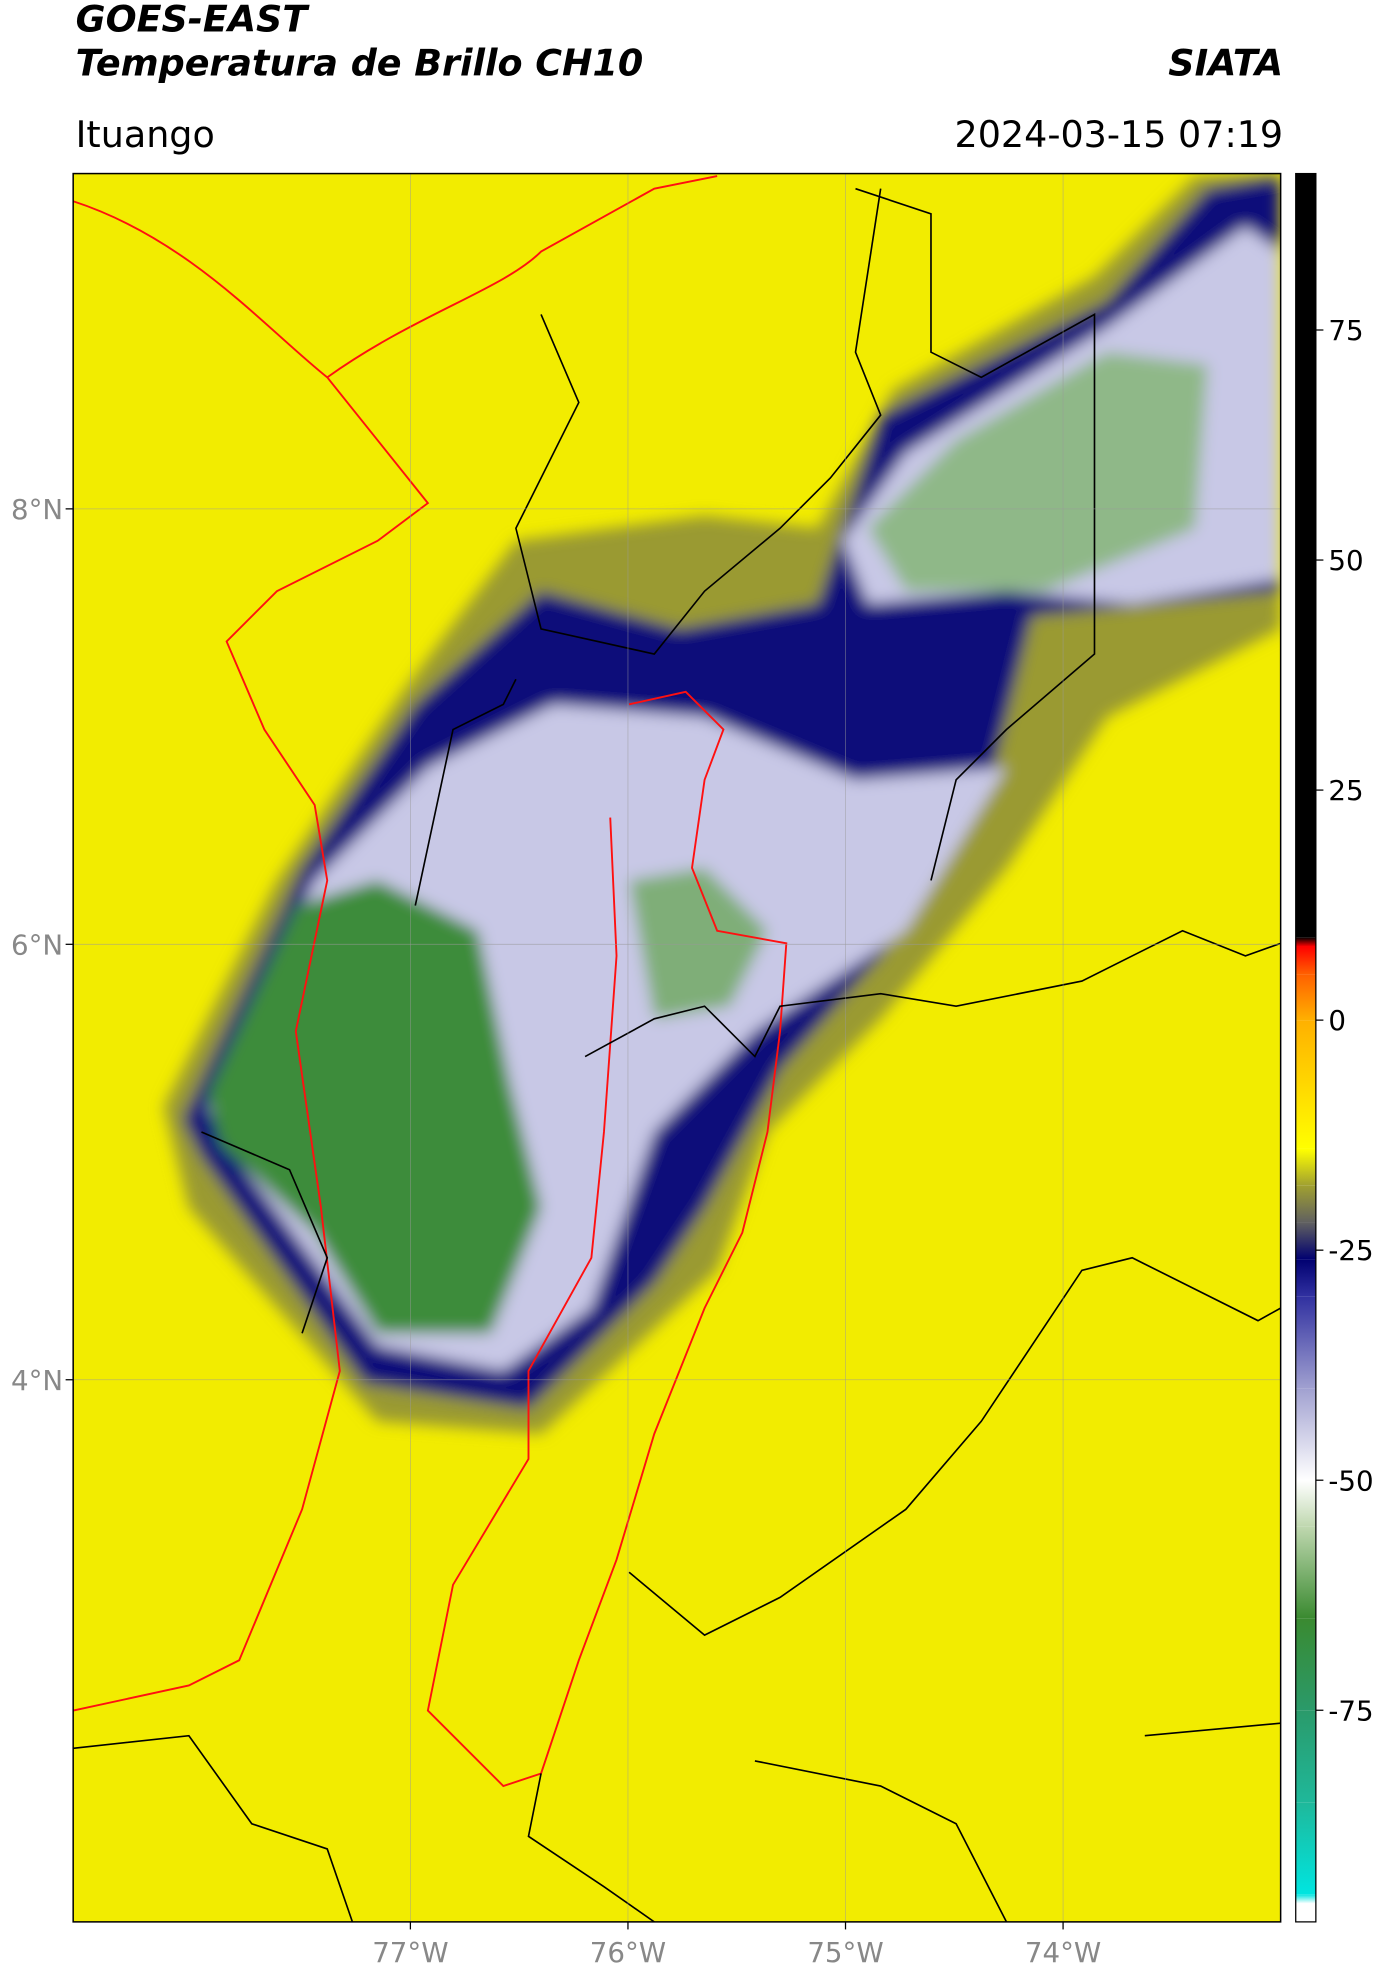  I want to click on datetime: 2024-03-15 07:19, so click(1119, 134).